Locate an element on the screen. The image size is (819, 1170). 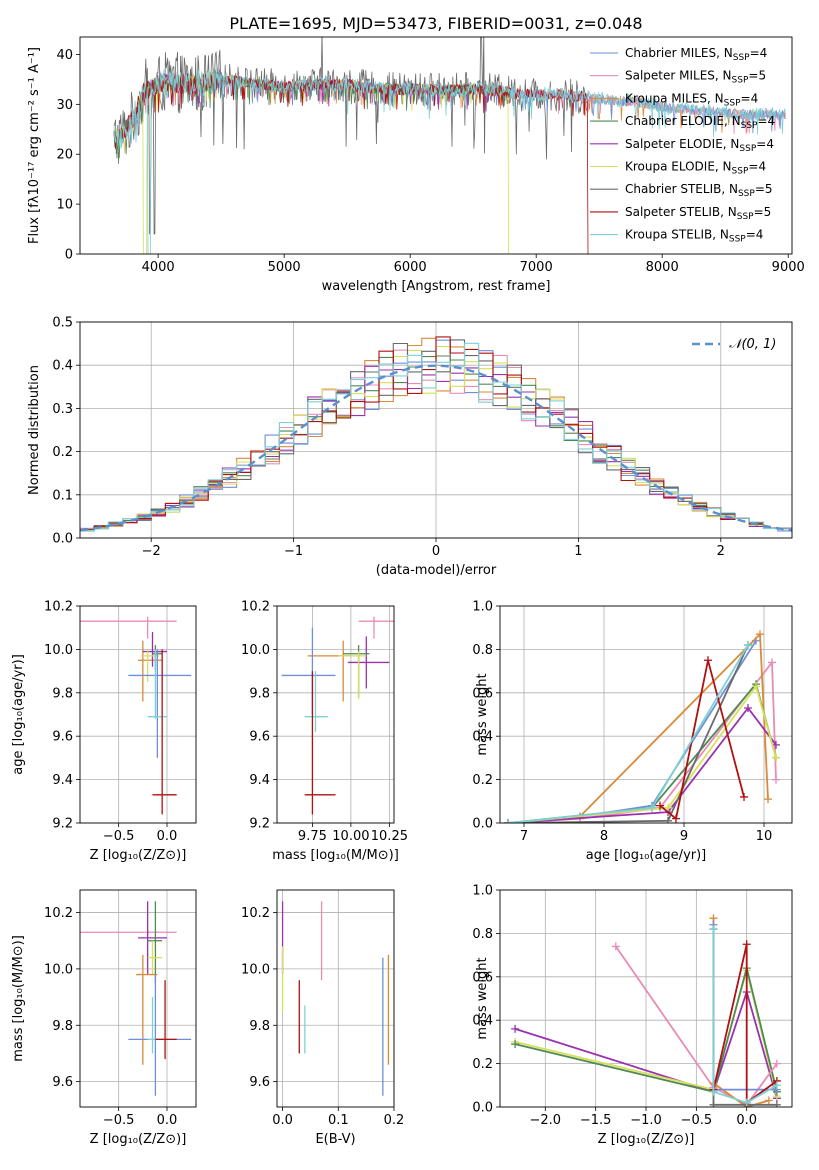
legend-entry: Chabrier MILES, NSSP=4 is located at coordinates (696, 54).